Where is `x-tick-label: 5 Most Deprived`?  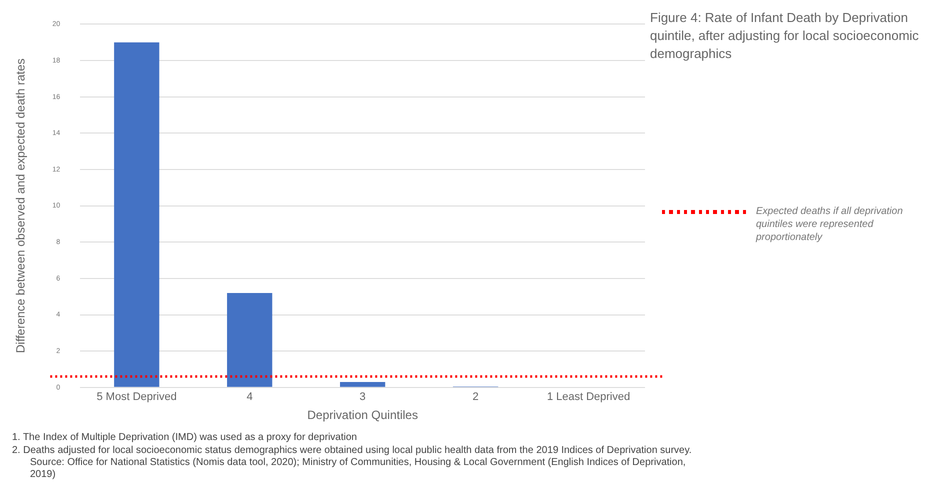
x-tick-label: 5 Most Deprived is located at coordinates (136, 397).